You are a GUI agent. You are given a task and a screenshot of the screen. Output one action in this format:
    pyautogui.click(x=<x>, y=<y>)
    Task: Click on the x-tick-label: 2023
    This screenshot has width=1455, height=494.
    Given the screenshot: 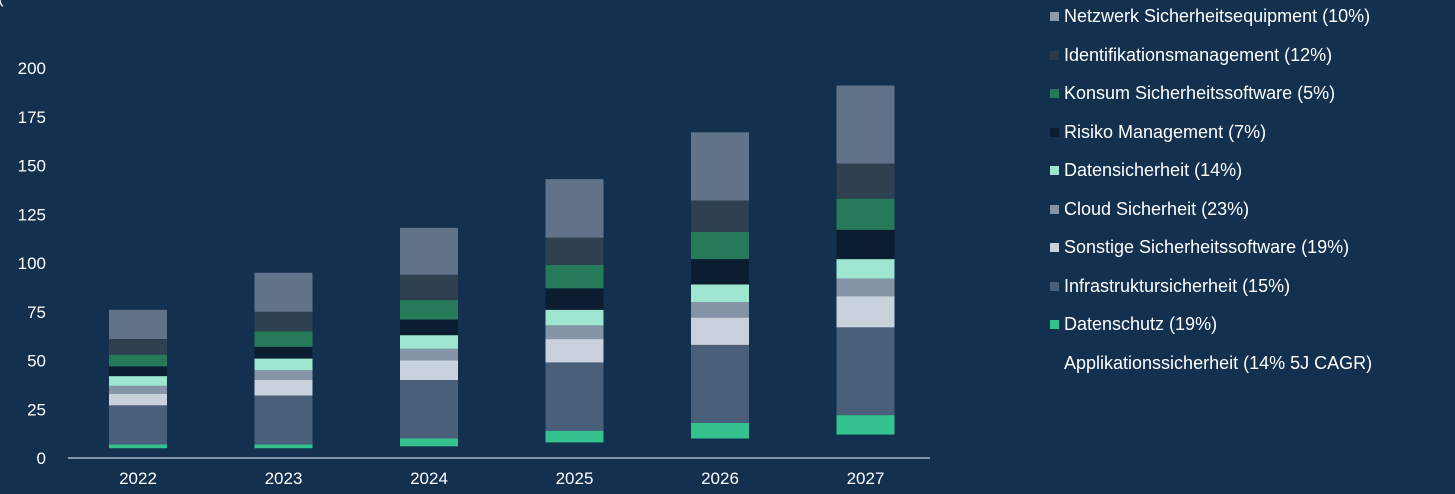 What is the action you would take?
    pyautogui.click(x=284, y=478)
    